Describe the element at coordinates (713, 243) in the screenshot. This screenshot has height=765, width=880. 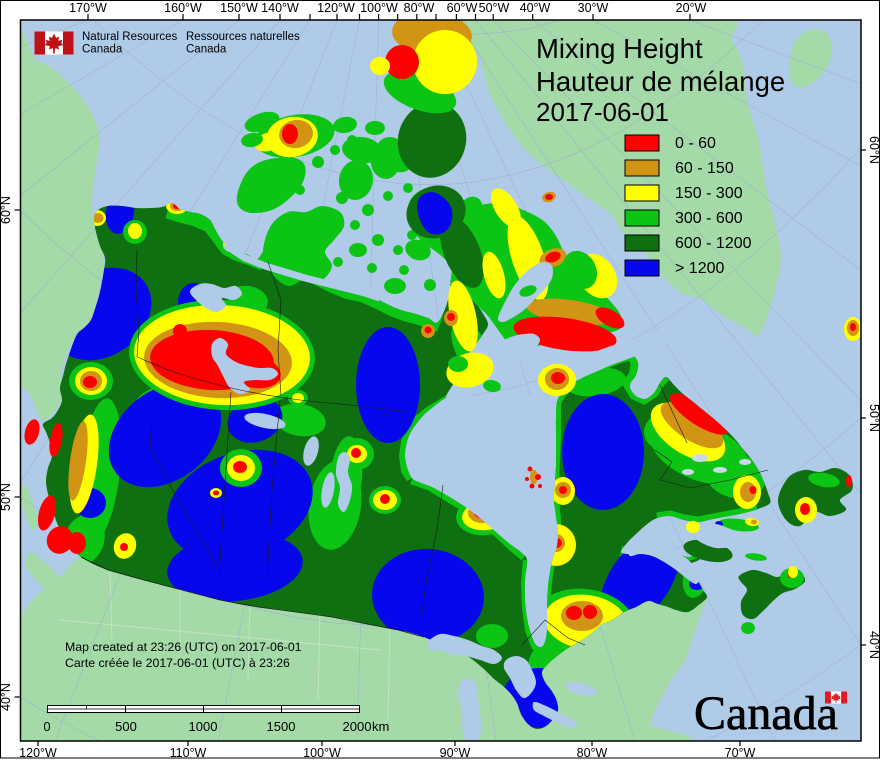
I see `svg-text: 600 - 1200` at that location.